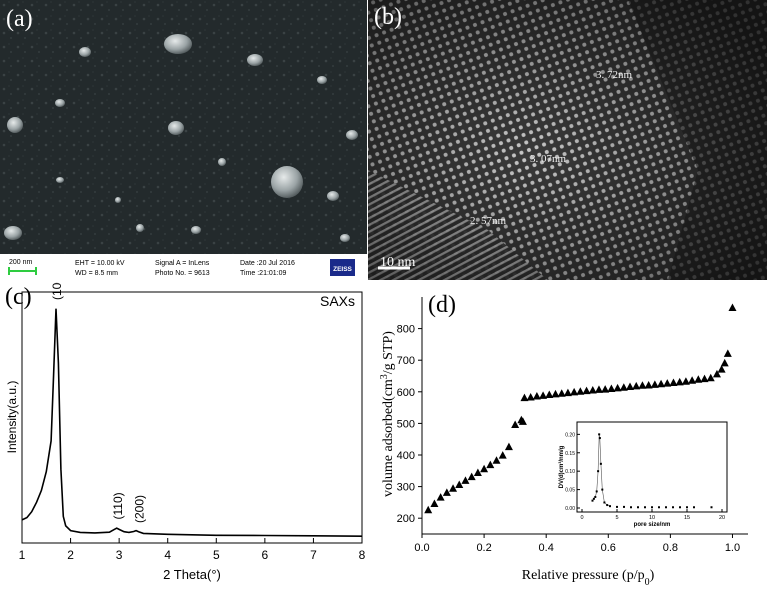 This screenshot has width=767, height=589. What do you see at coordinates (265, 555) in the screenshot?
I see `saxs-x-tick-label: 6` at bounding box center [265, 555].